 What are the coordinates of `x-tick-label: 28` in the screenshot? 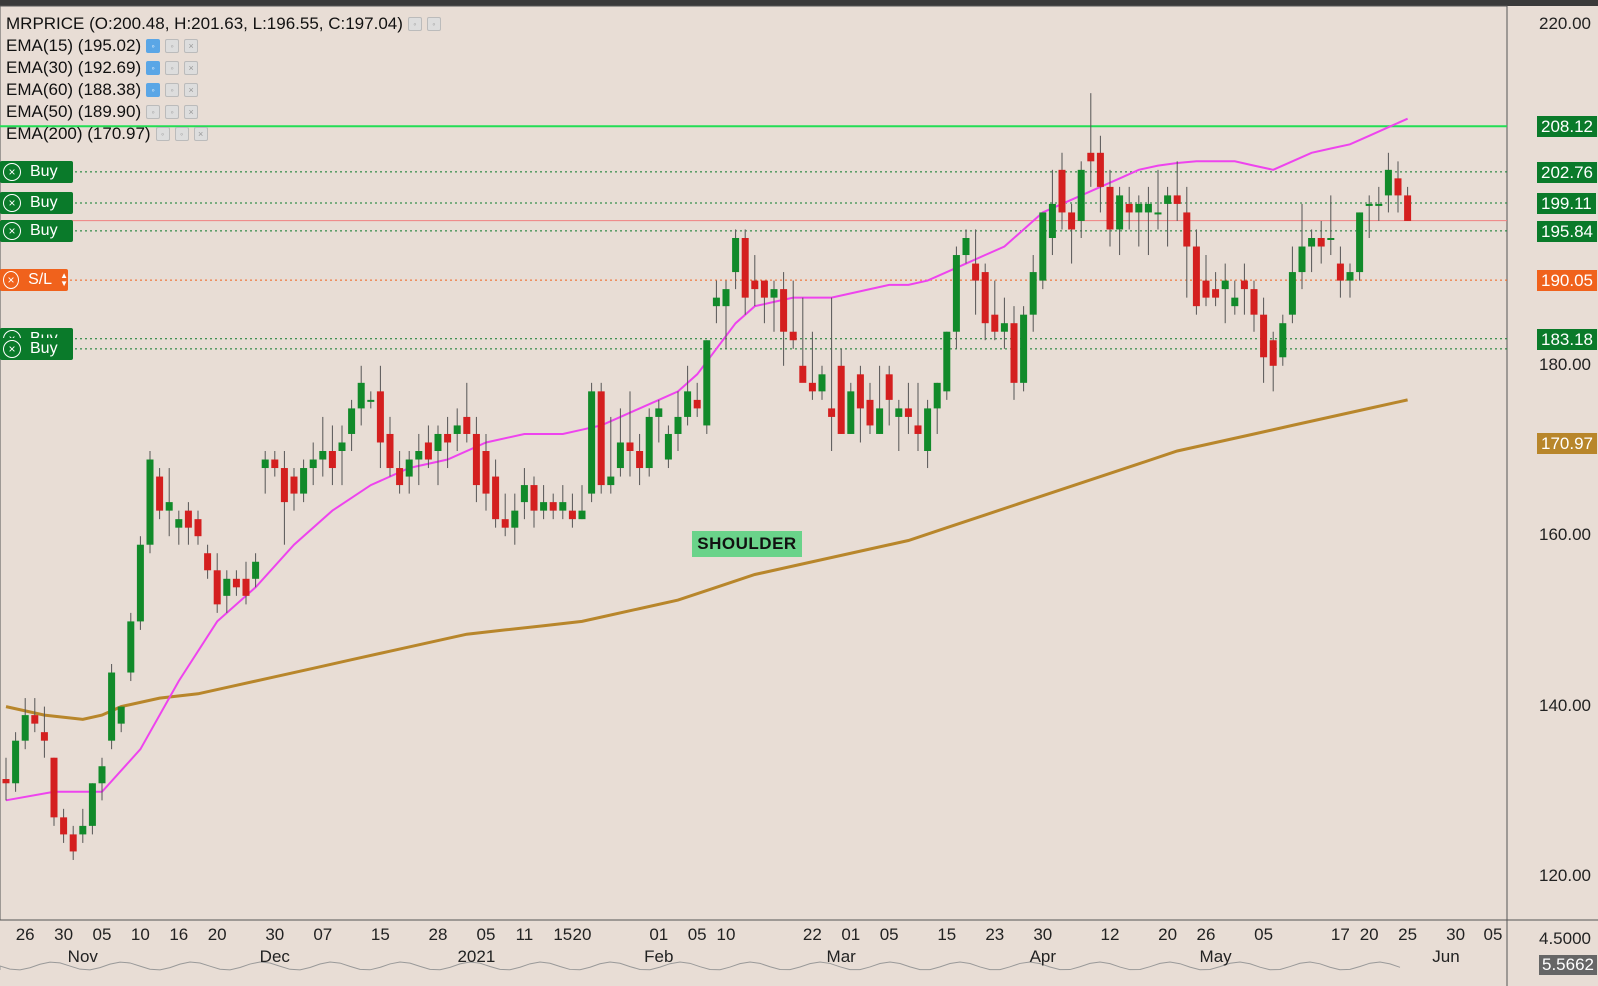 It's located at (438, 934).